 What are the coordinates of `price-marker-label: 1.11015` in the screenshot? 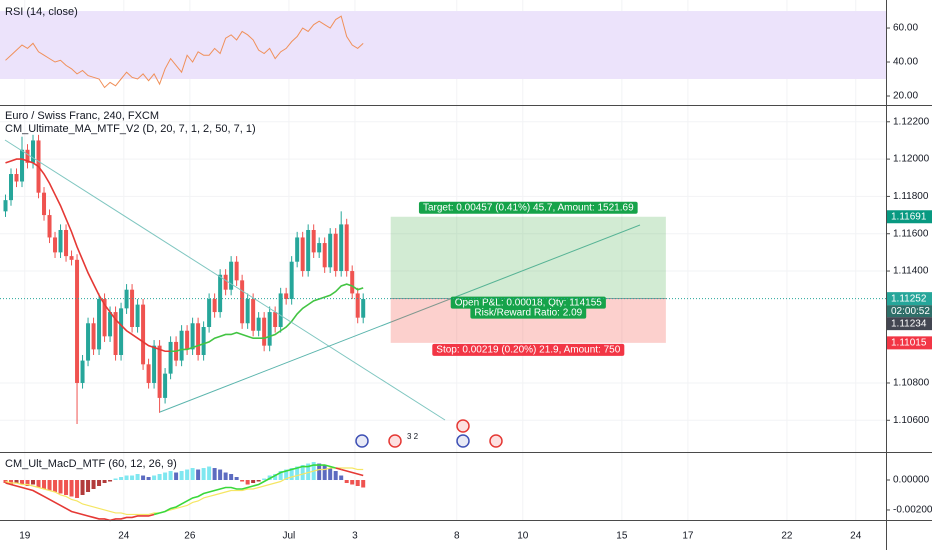 It's located at (909, 343).